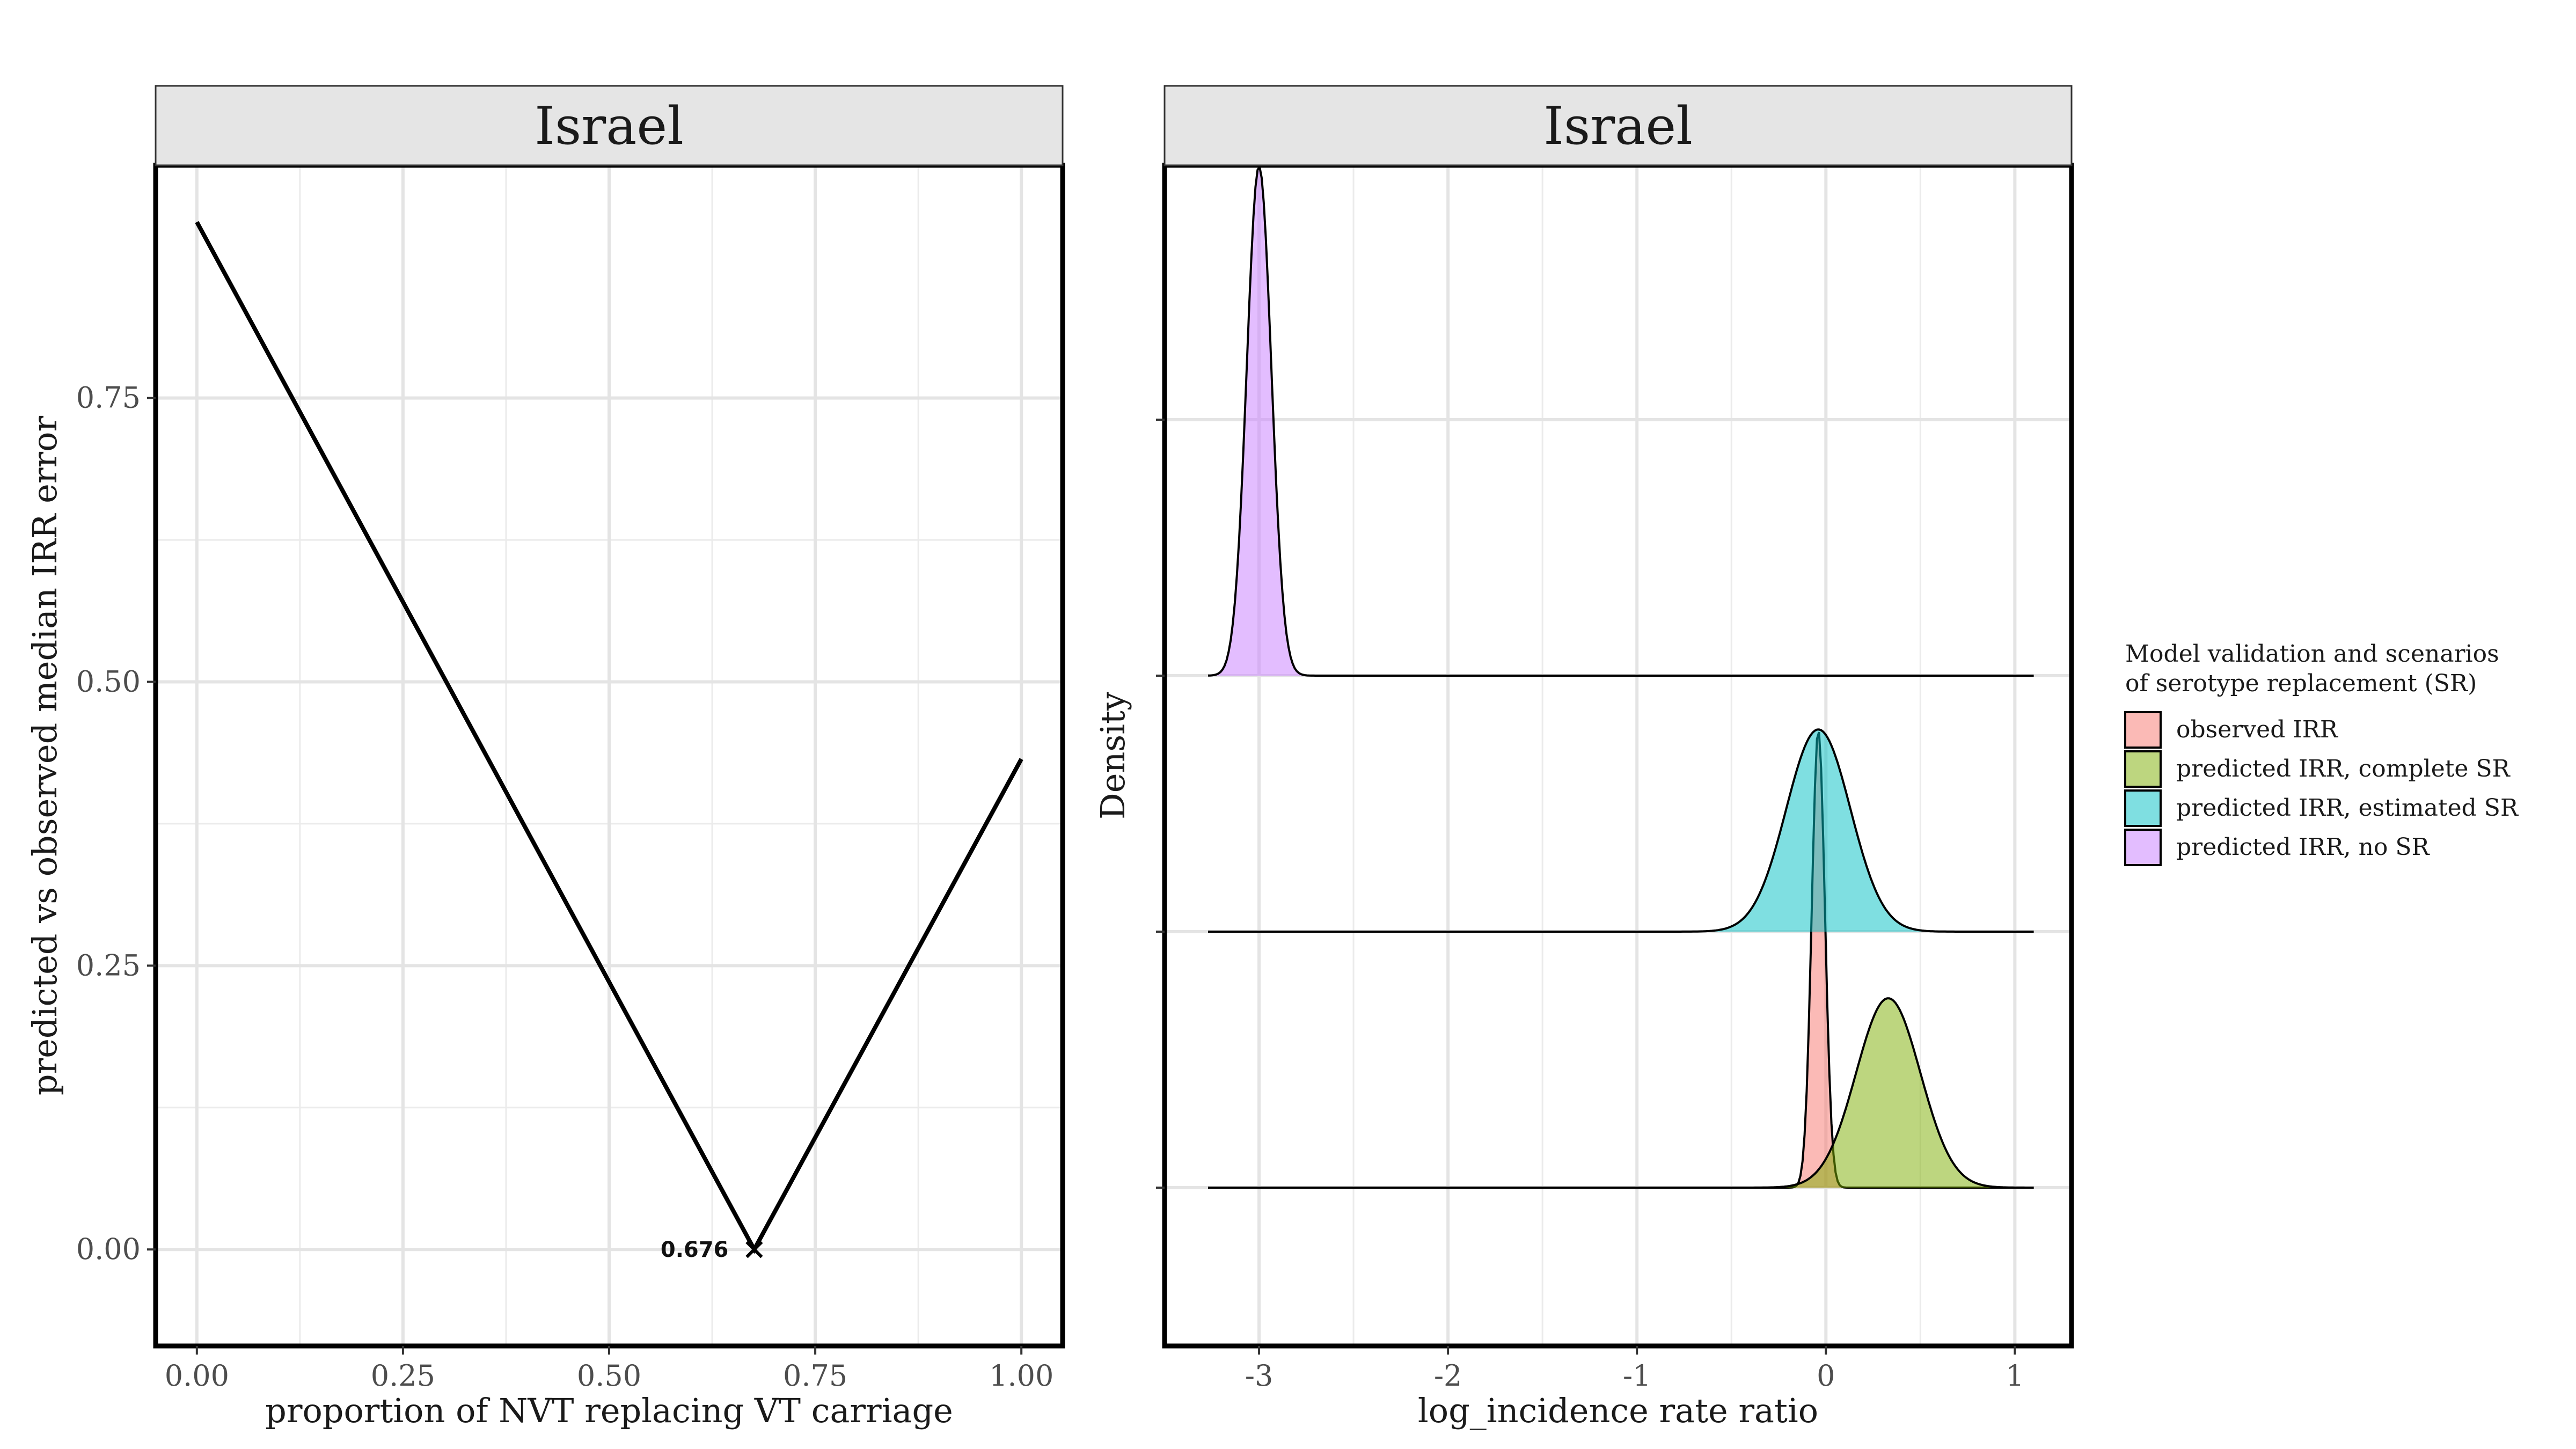  I want to click on density-panel-x-axis: -3 -2 -1 0 1, so click(1634, 1369).